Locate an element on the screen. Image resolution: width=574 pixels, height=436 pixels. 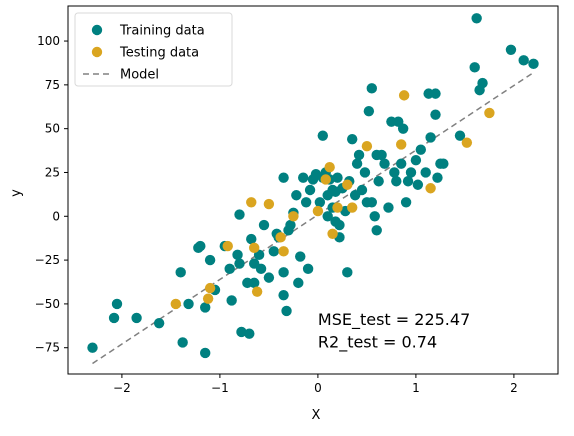
y-tick-label: 0 is located at coordinates (56, 216).